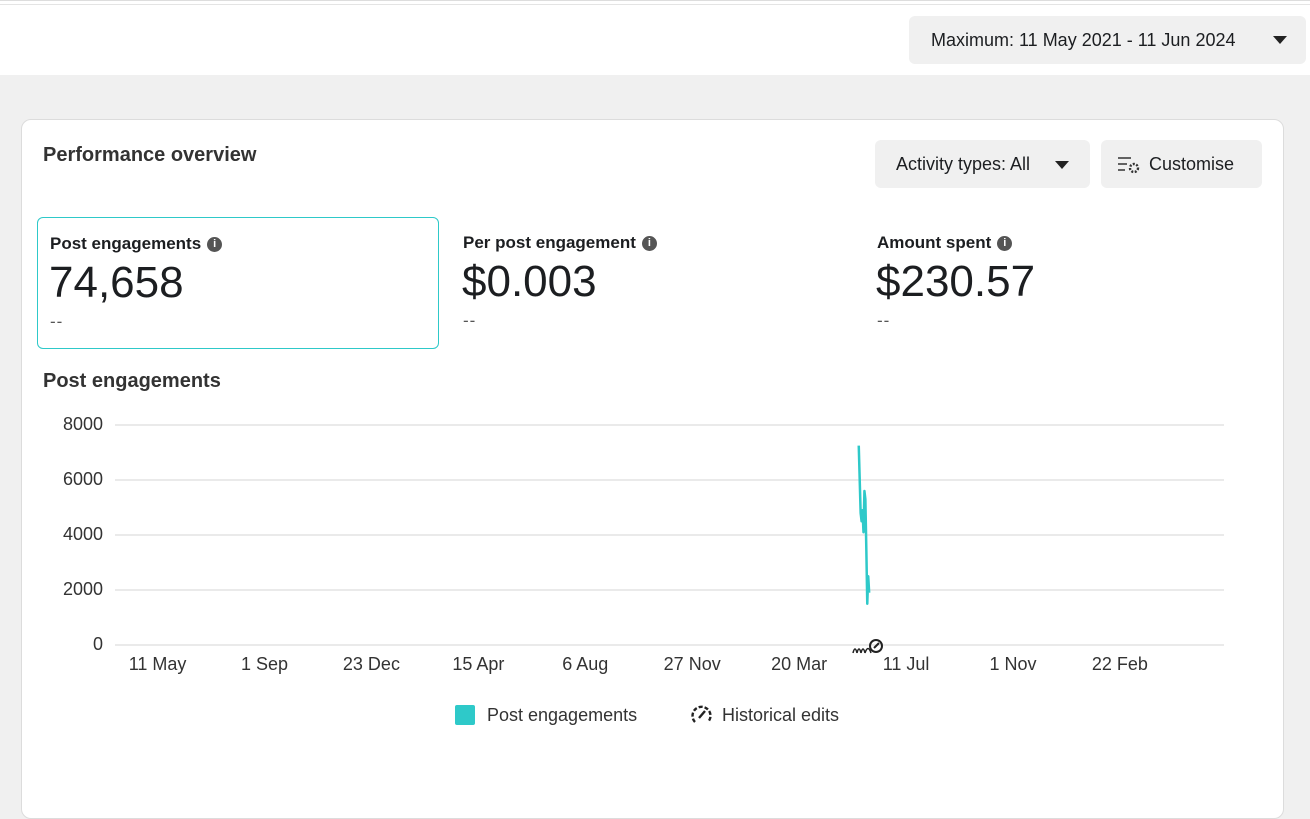 The image size is (1310, 819). Describe the element at coordinates (83, 589) in the screenshot. I see `y-tick-label: 2000` at that location.